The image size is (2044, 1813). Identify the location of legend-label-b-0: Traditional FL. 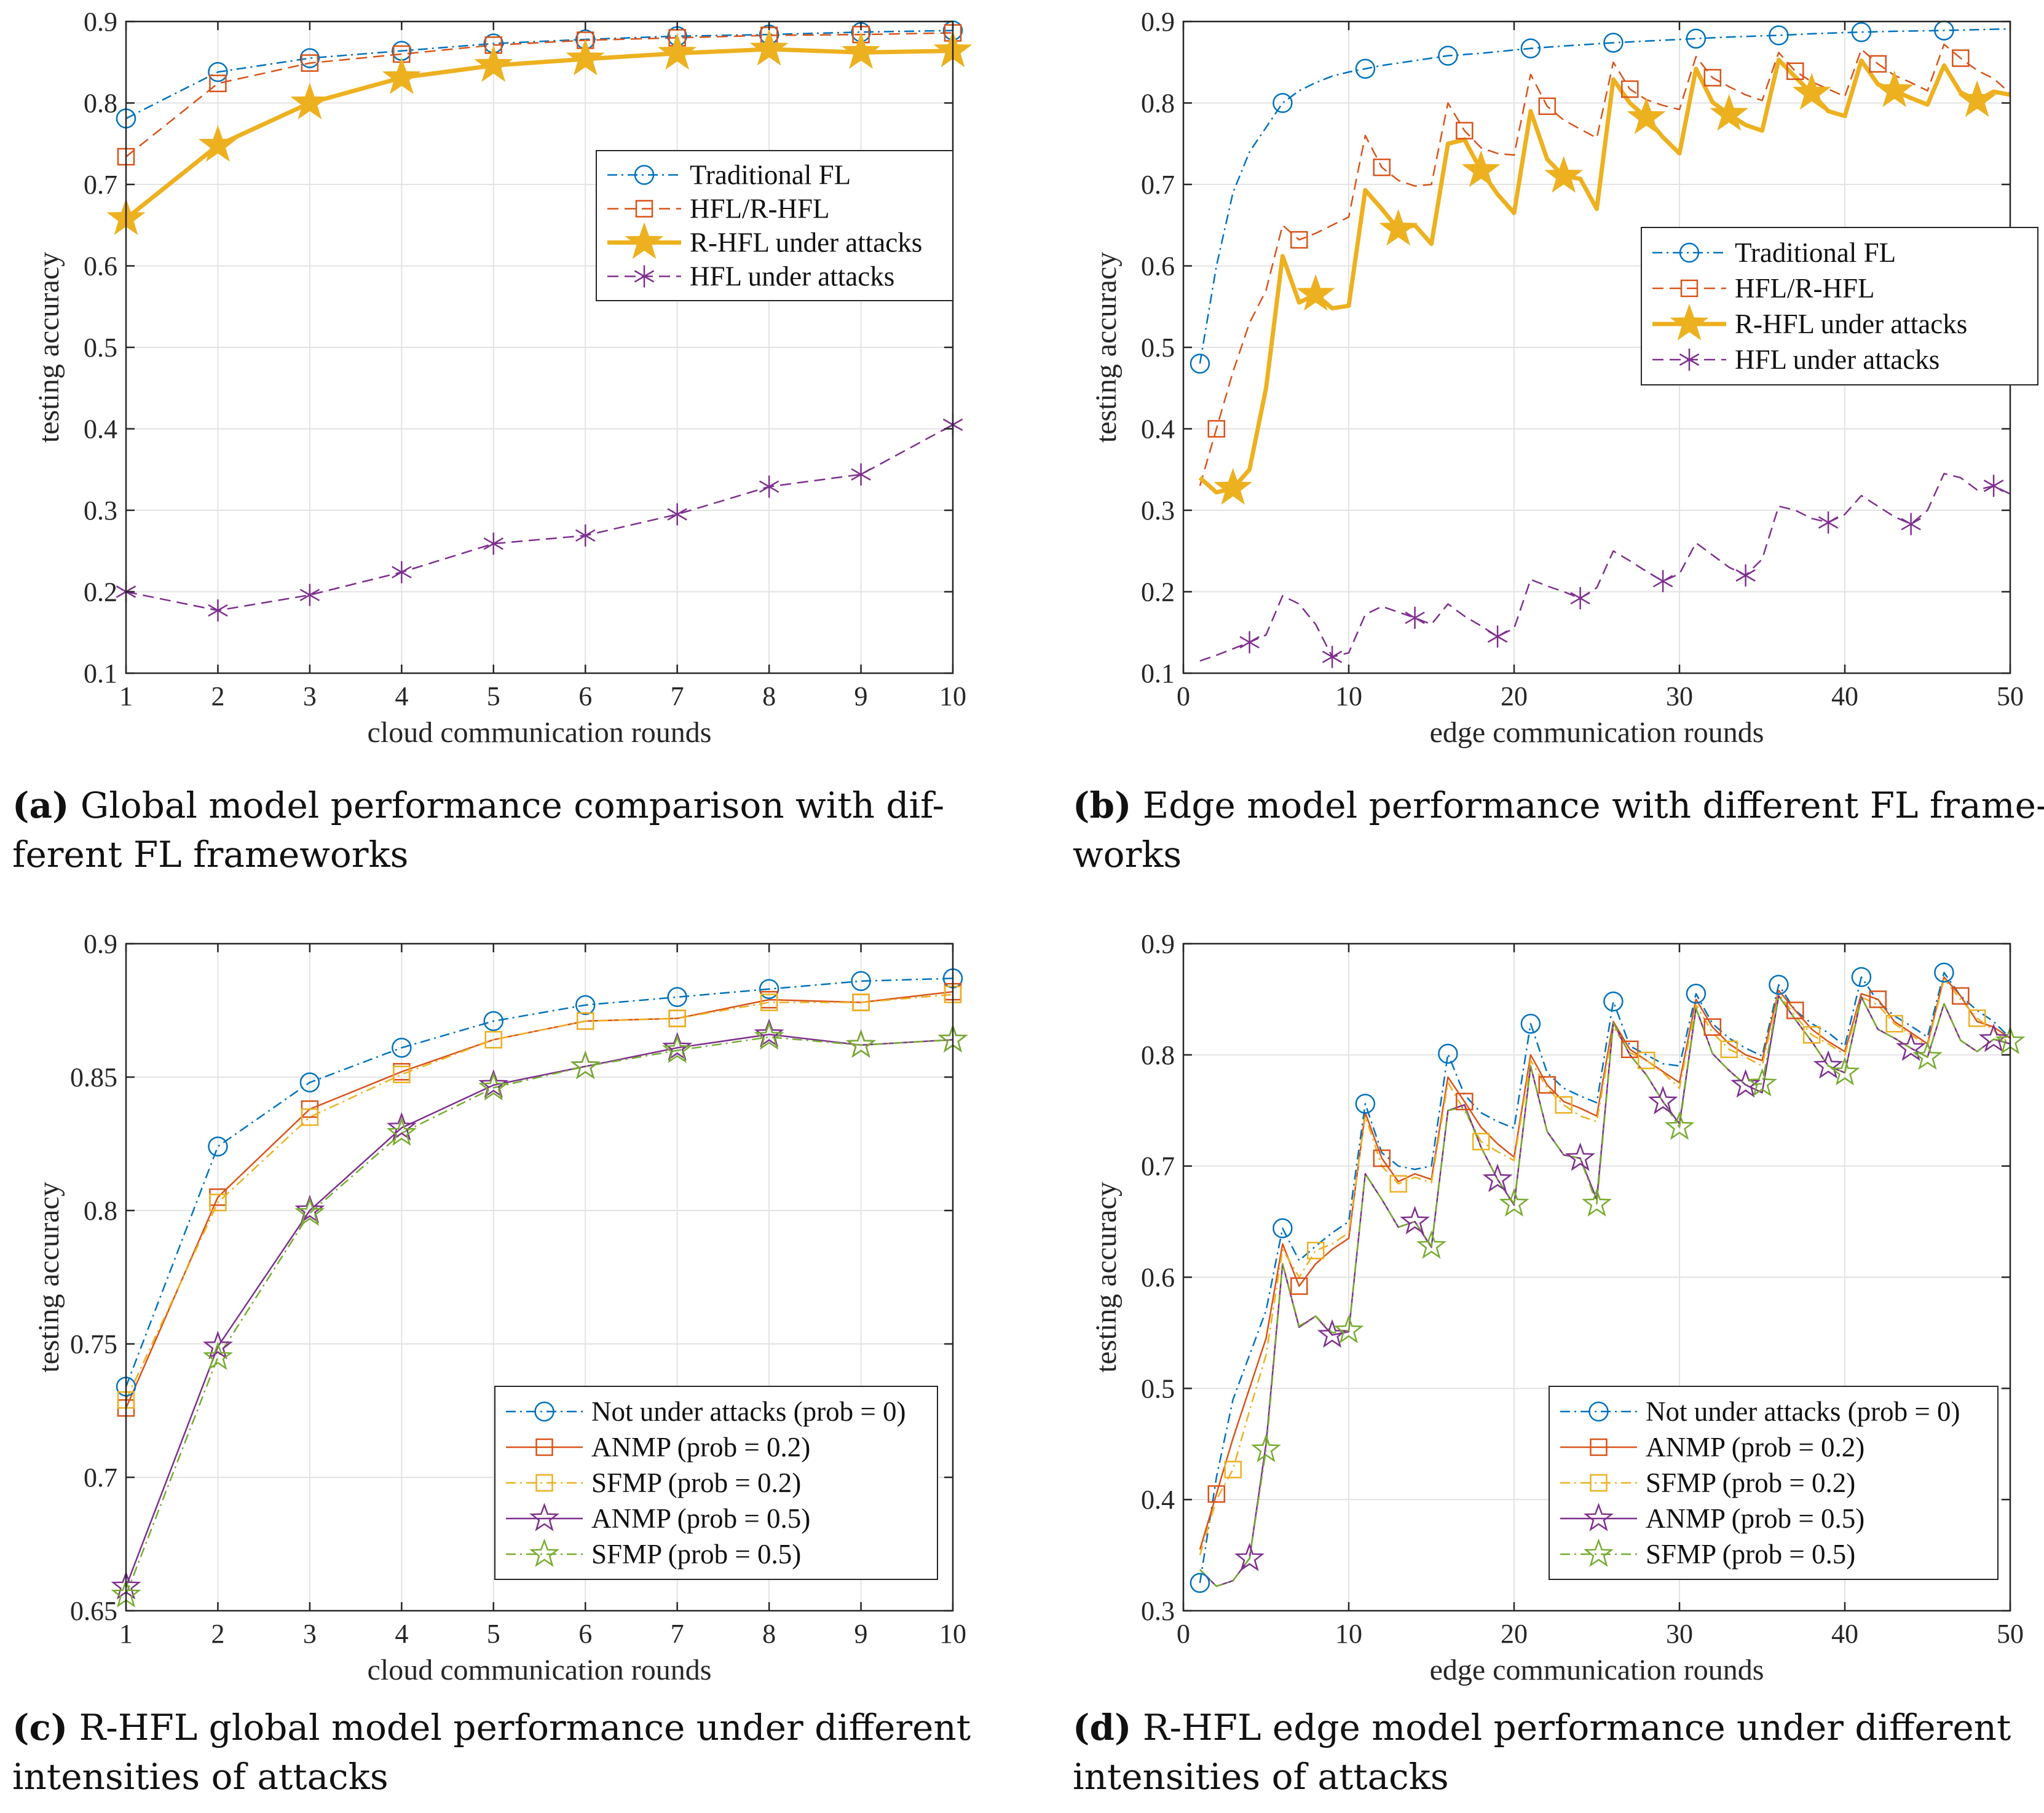
(1815, 253).